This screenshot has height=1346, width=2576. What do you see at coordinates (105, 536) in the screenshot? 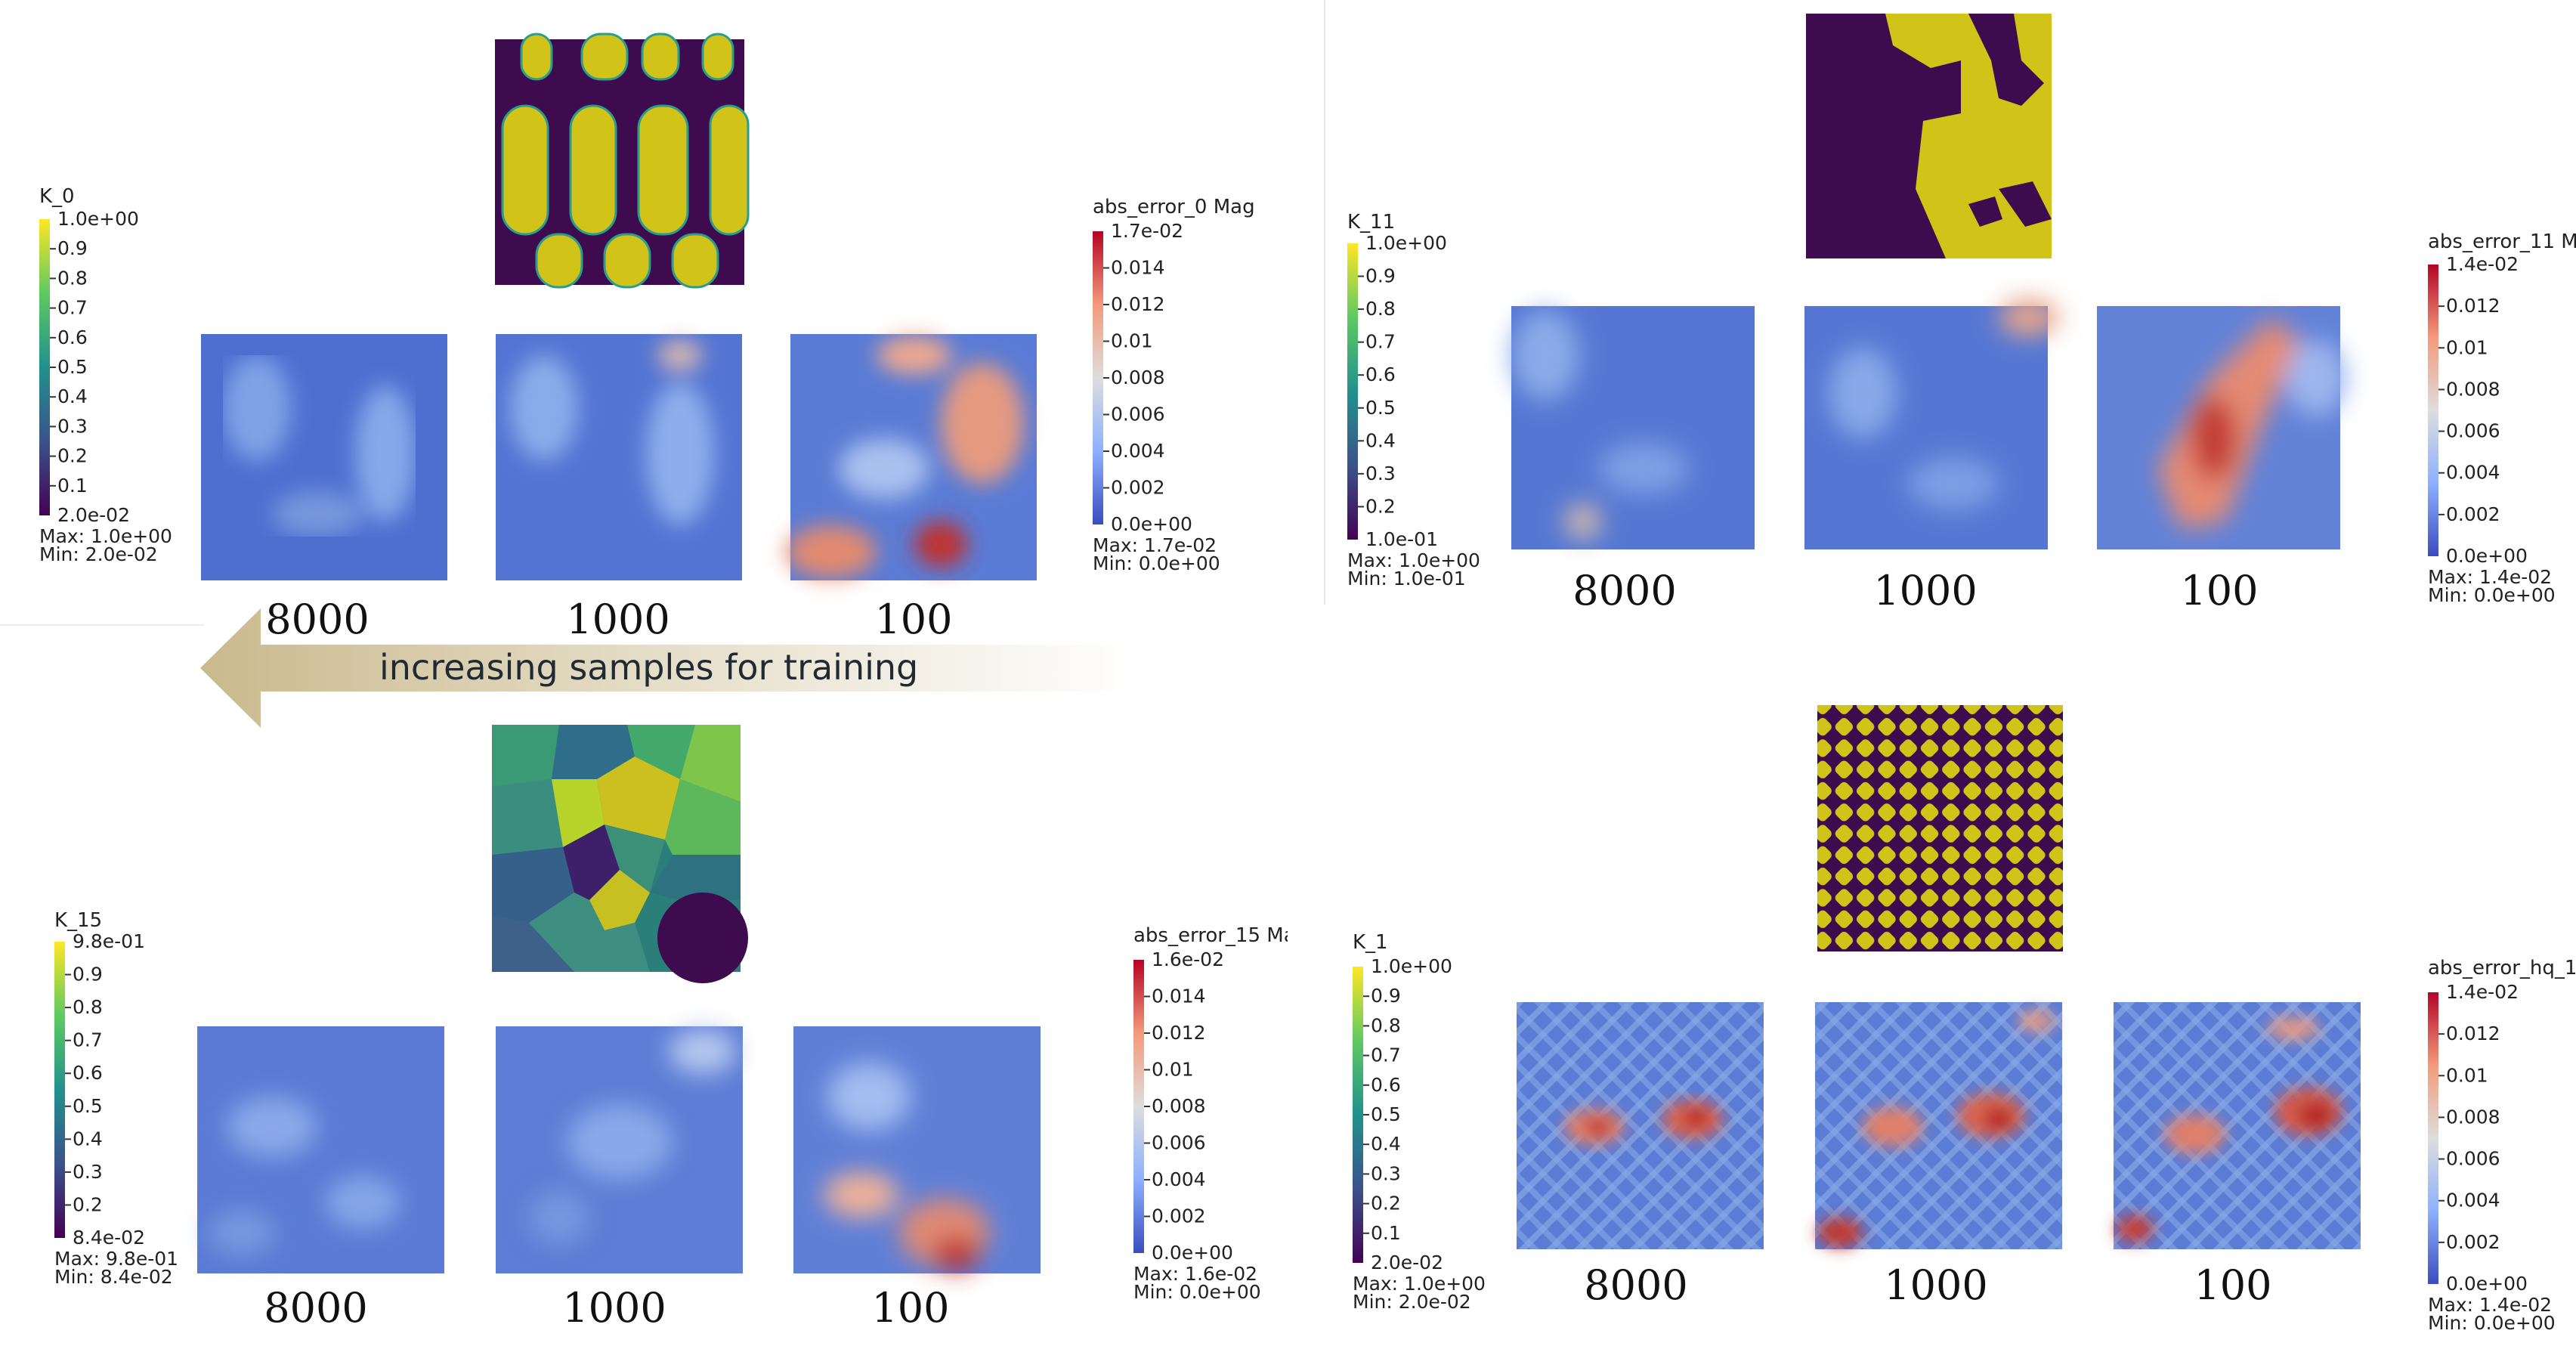
I see `colorbar-max-text: Max: 1.0e+00` at bounding box center [105, 536].